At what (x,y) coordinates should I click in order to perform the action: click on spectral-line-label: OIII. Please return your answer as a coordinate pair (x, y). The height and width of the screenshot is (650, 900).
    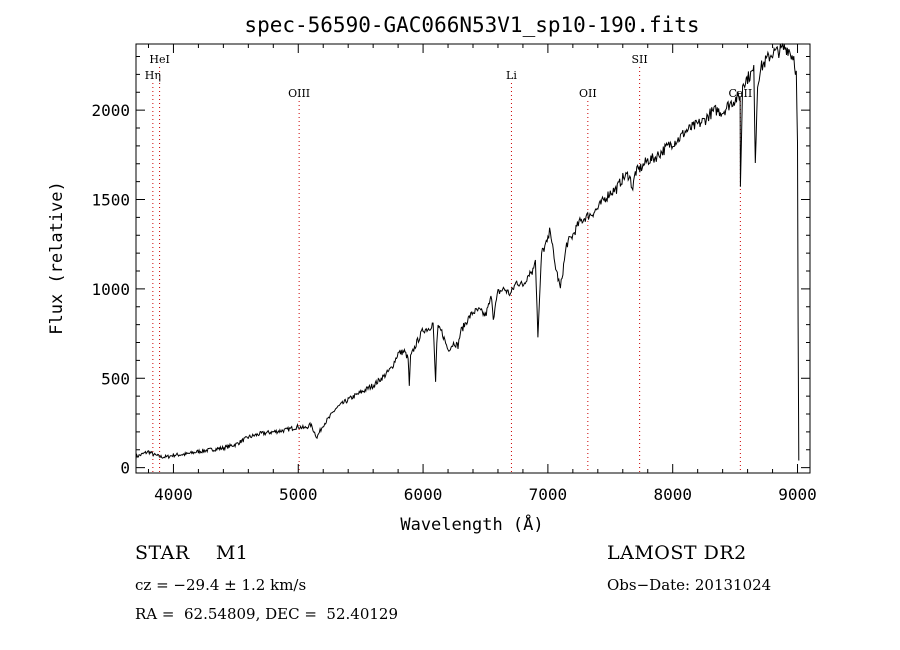
    Looking at the image, I should click on (299, 93).